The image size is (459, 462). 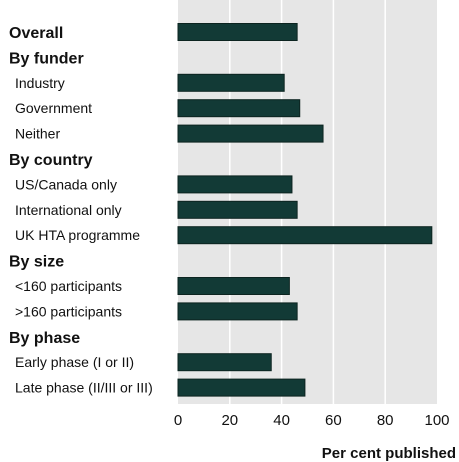 I want to click on group-header-label: By country, so click(x=51, y=160).